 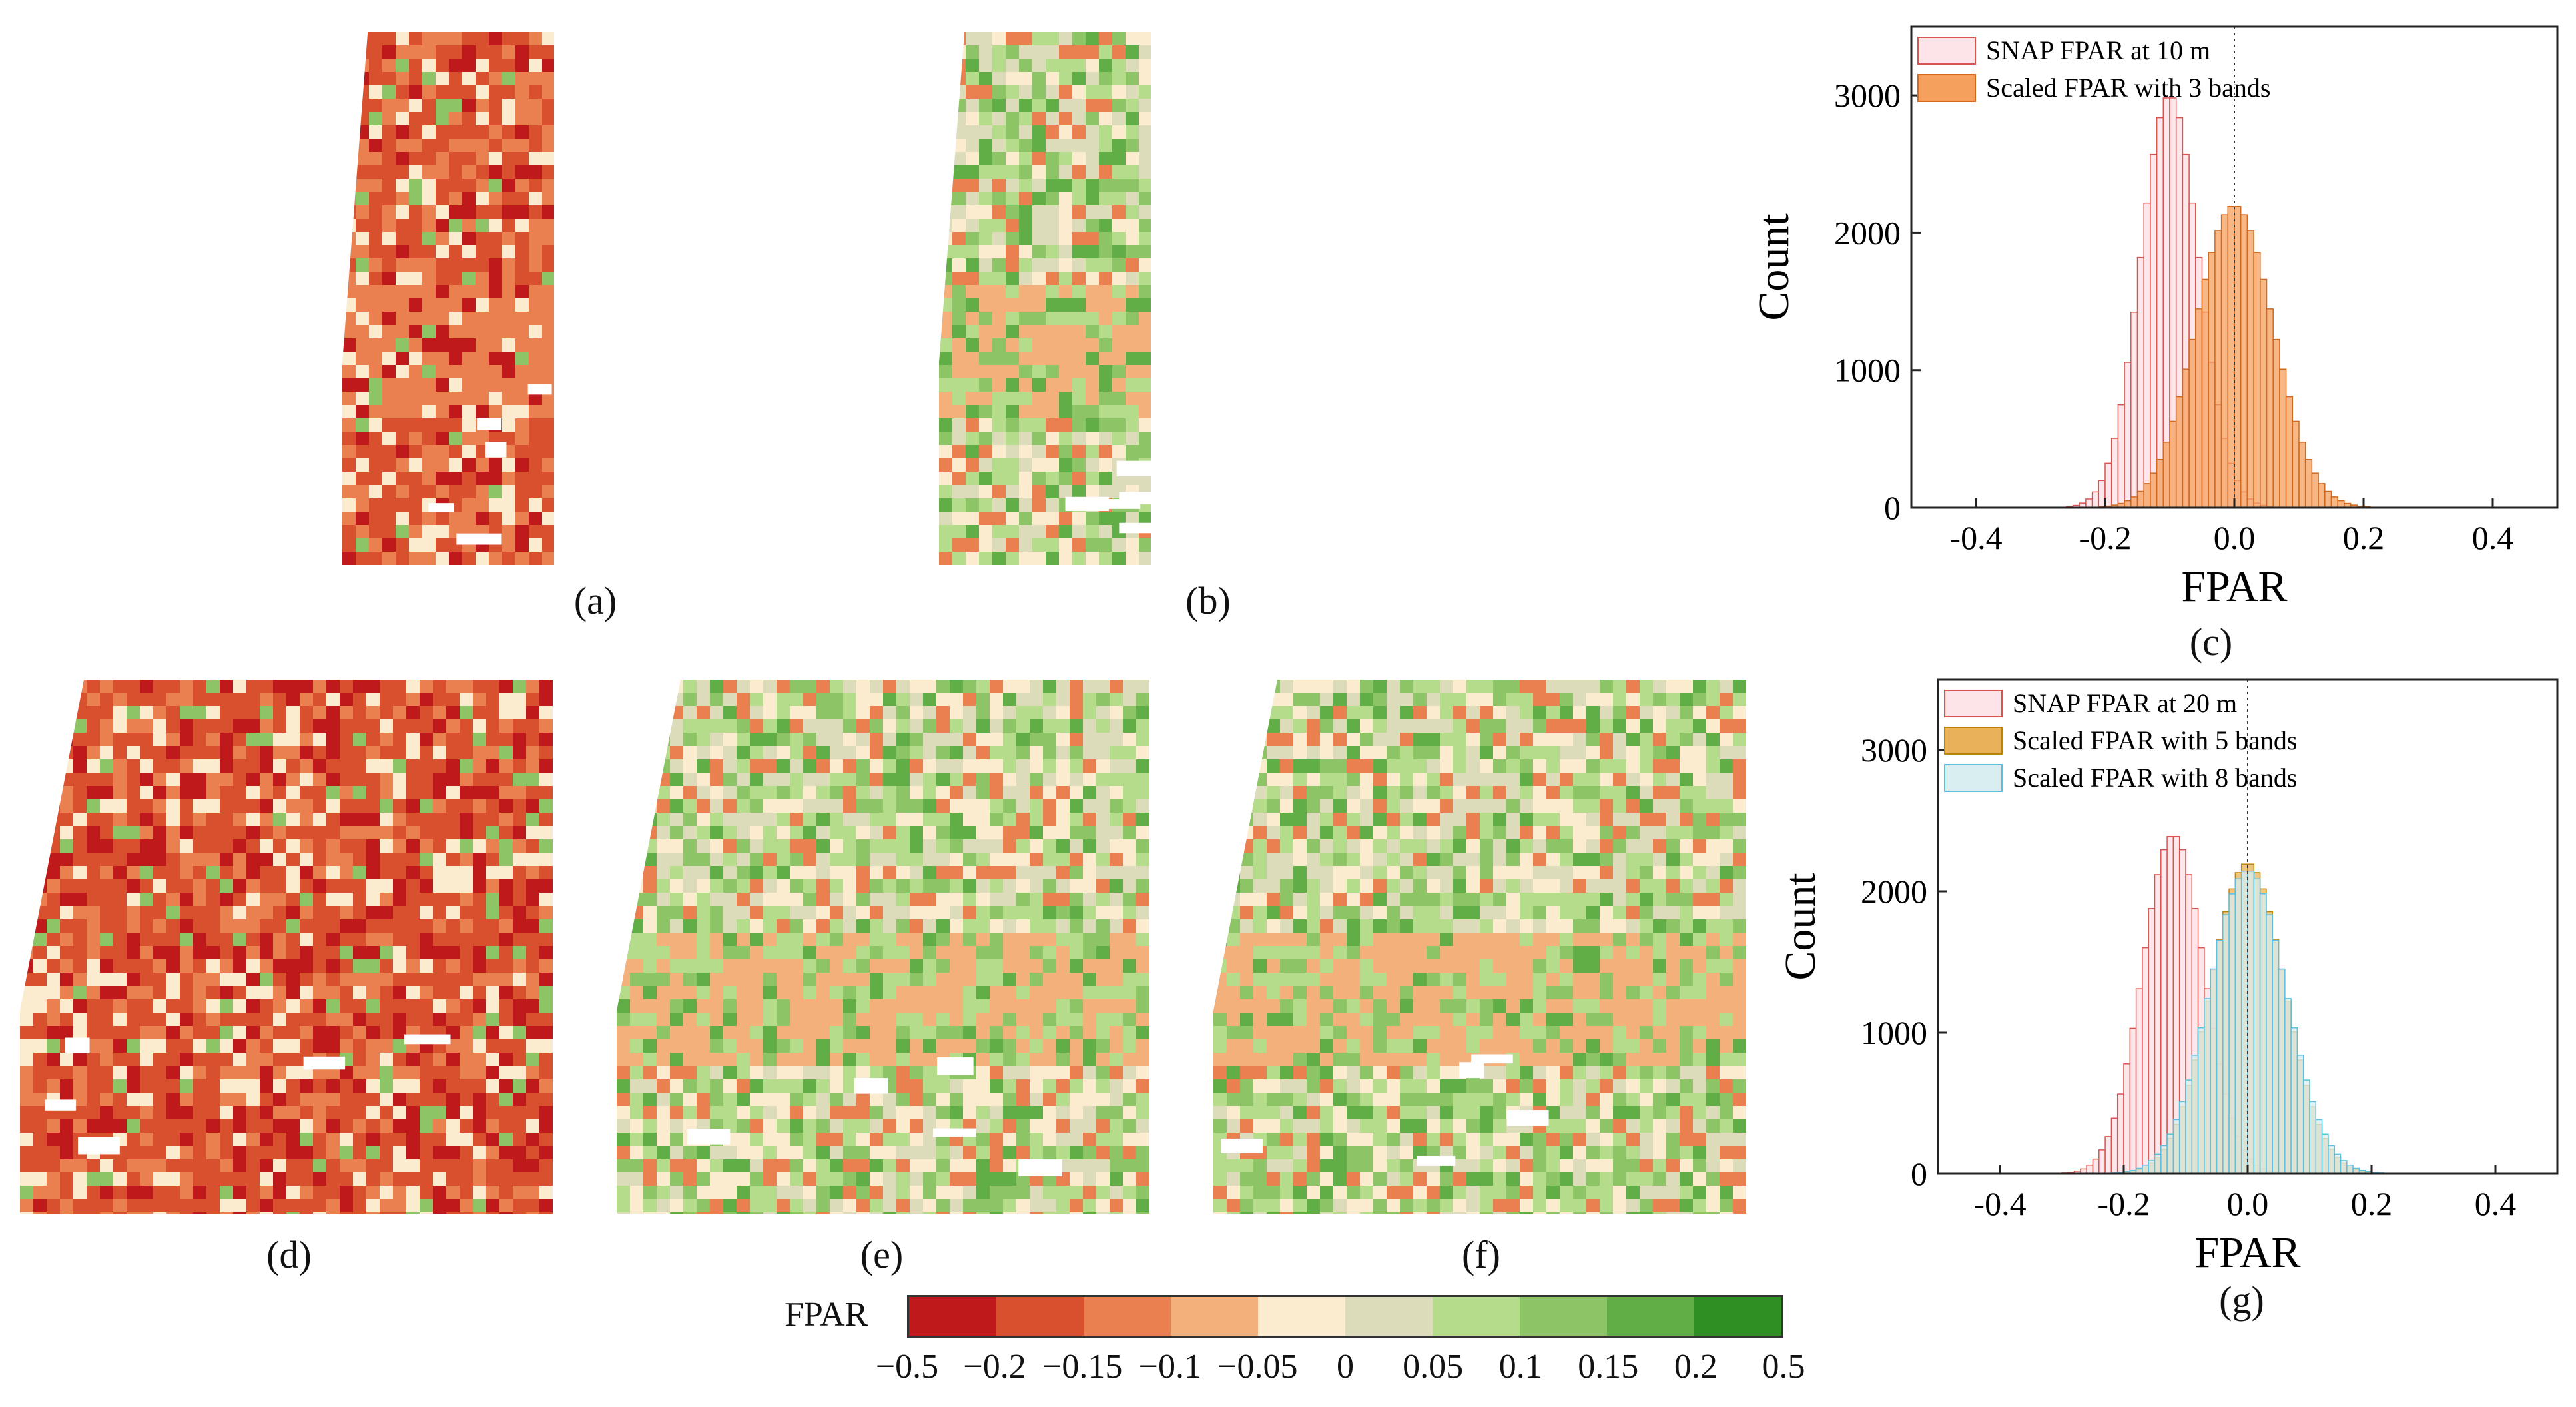 I want to click on panel-label-e: (e), so click(x=882, y=1254).